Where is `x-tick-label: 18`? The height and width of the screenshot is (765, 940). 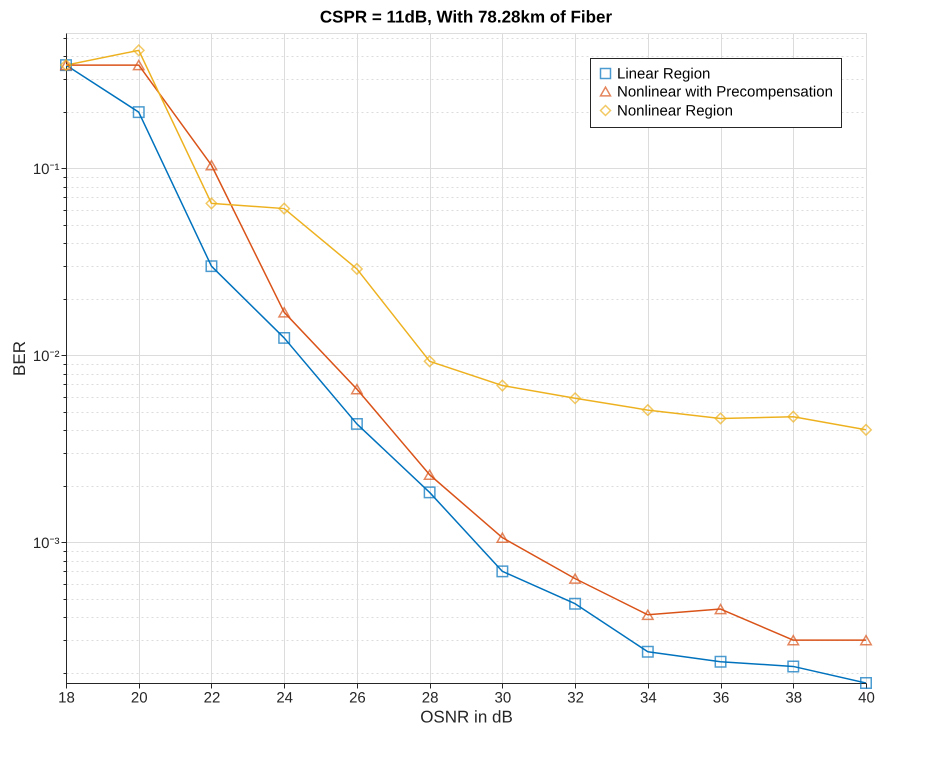 x-tick-label: 18 is located at coordinates (66, 698).